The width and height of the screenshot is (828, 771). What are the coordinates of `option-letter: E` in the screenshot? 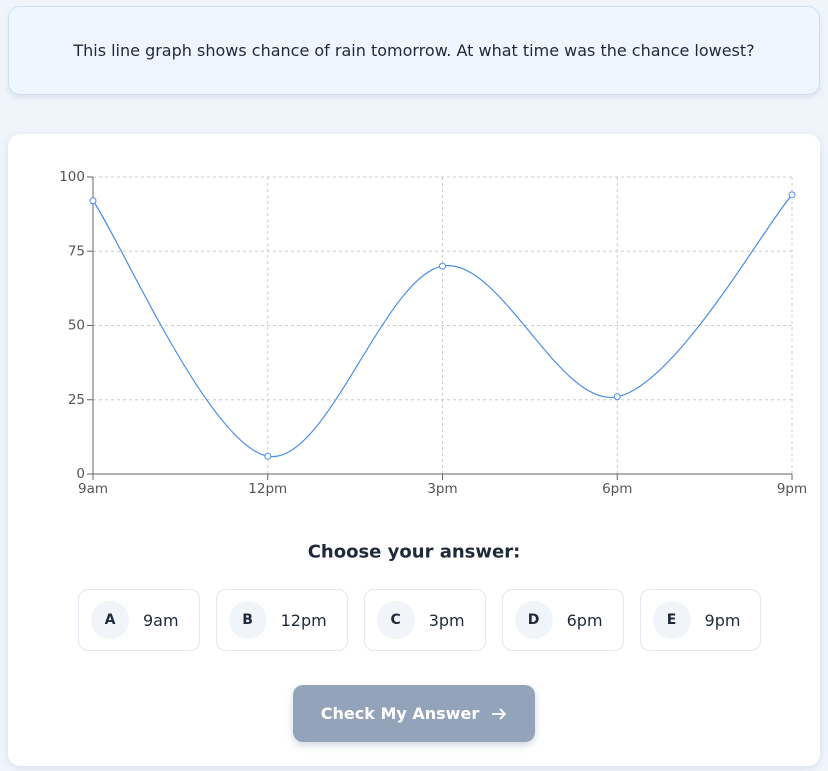 It's located at (671, 620).